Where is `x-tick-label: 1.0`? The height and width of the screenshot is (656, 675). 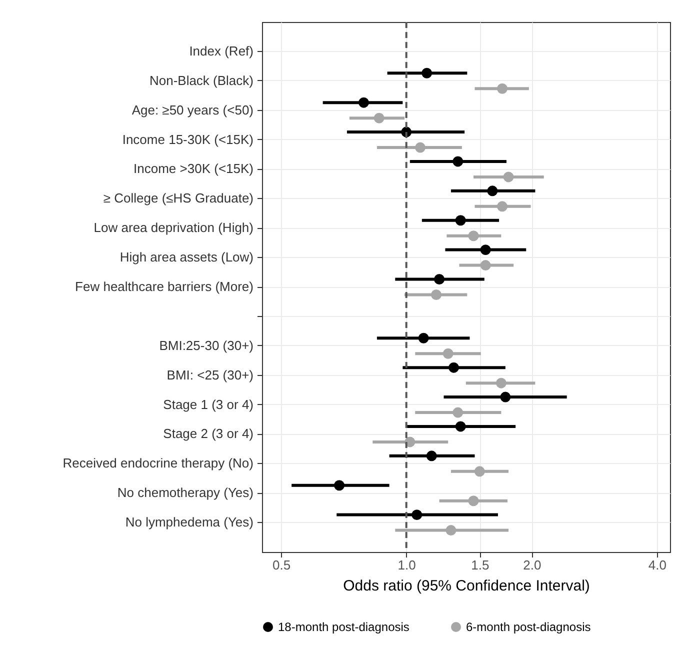 x-tick-label: 1.0 is located at coordinates (407, 565).